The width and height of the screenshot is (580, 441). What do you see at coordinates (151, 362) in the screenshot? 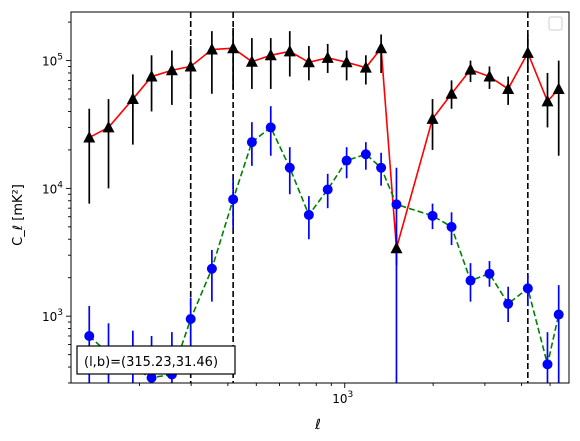
I see `annotation-text: (l,b)=(315.23,31.46)` at bounding box center [151, 362].